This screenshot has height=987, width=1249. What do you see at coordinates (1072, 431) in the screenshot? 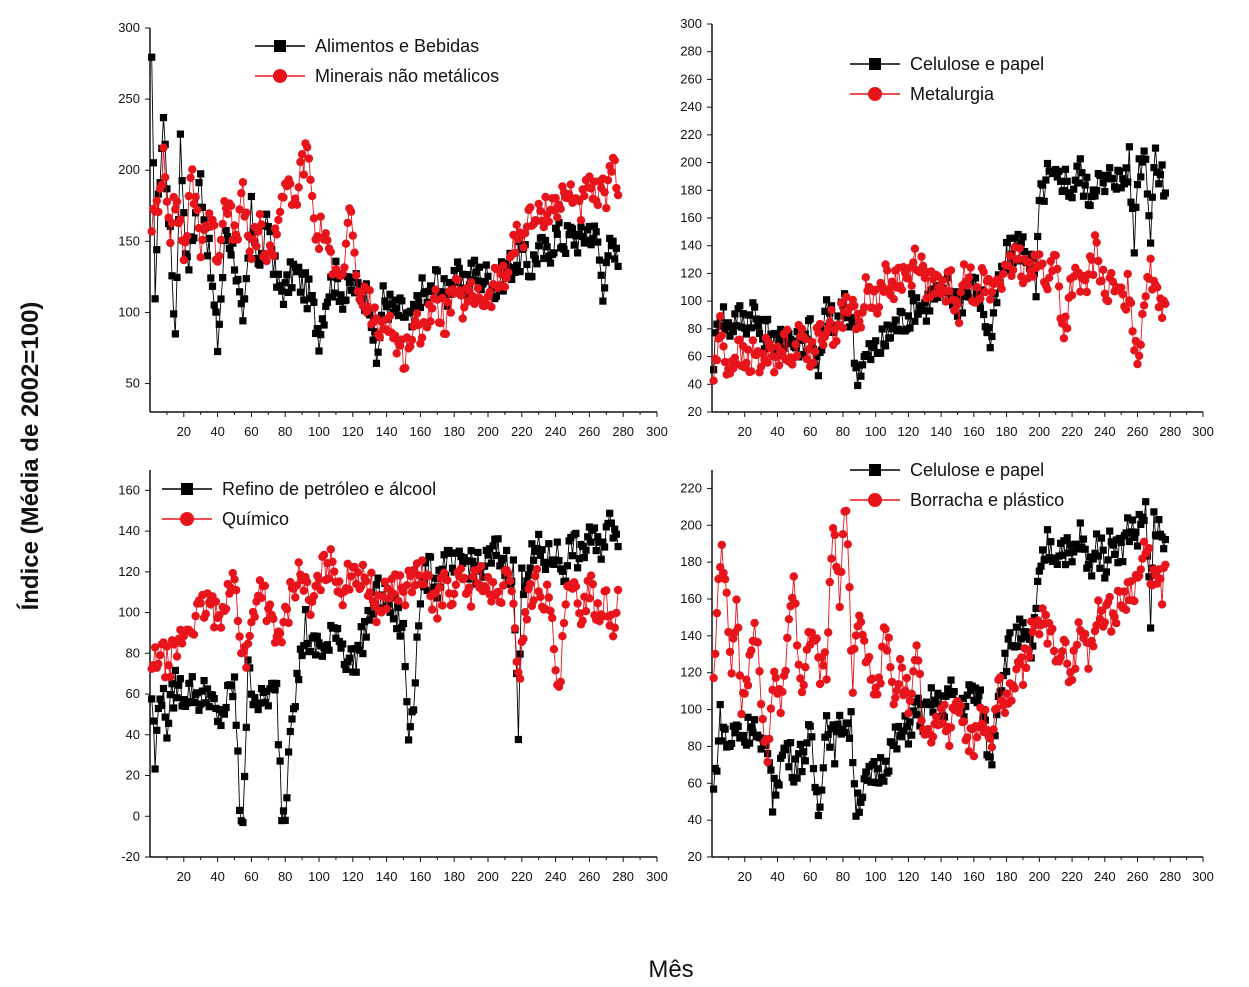
I see `x-tick-label: 220` at bounding box center [1072, 431].